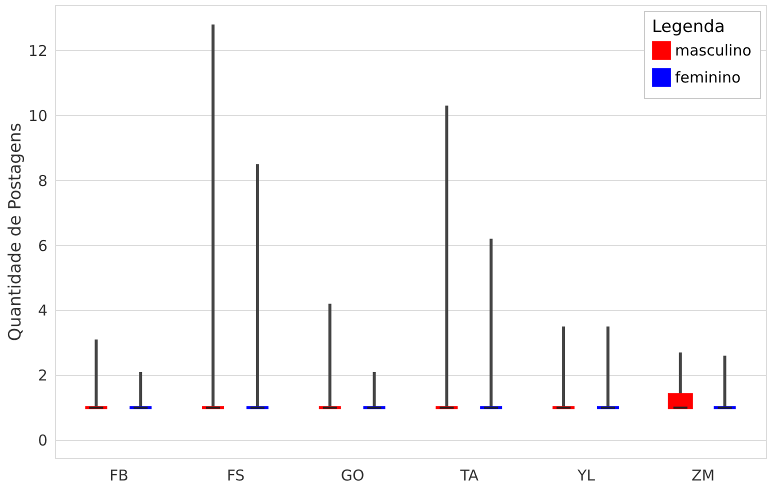 This screenshot has height=488, width=771. What do you see at coordinates (43, 441) in the screenshot?
I see `y-tick-label: 0` at bounding box center [43, 441].